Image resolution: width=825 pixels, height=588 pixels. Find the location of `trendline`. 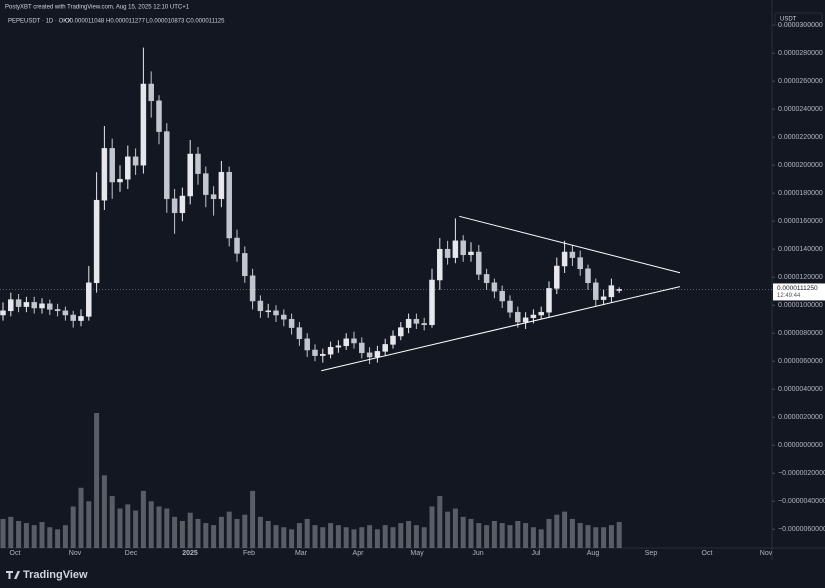

trendline is located at coordinates (501, 329).